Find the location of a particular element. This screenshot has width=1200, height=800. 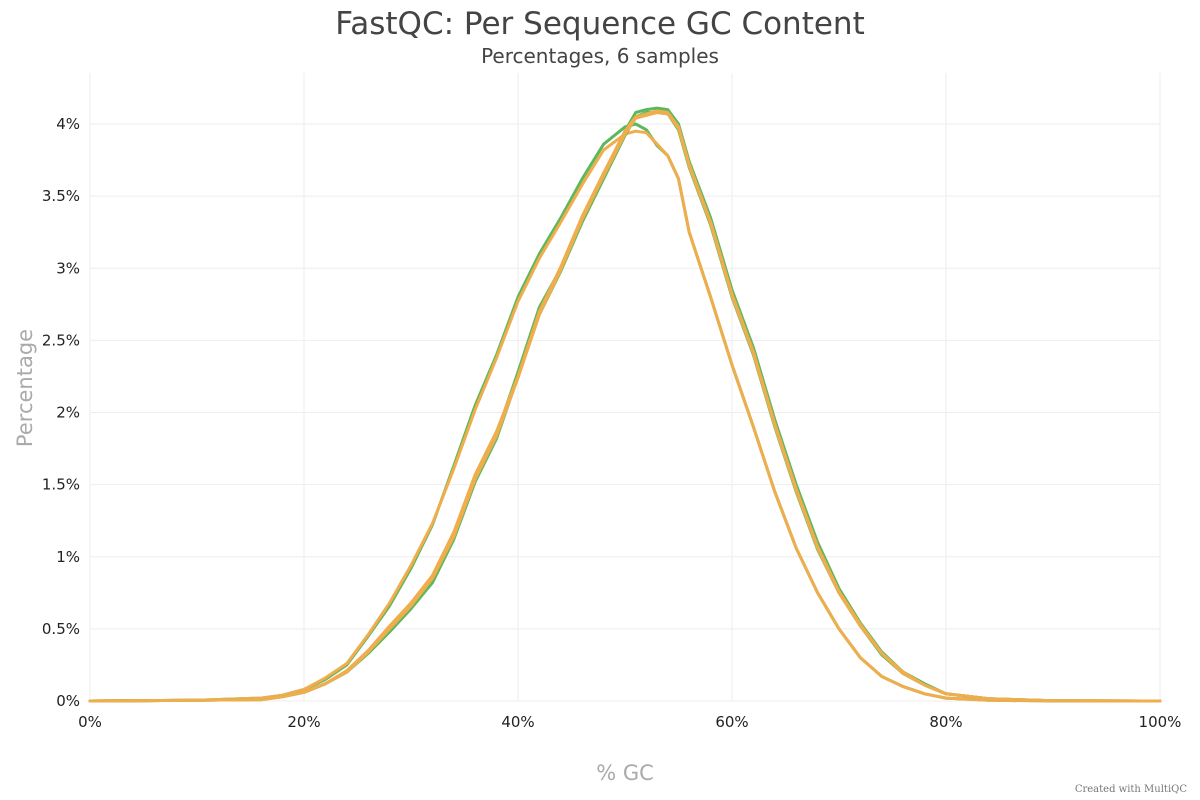

x-tick-label: 100% is located at coordinates (1160, 722).